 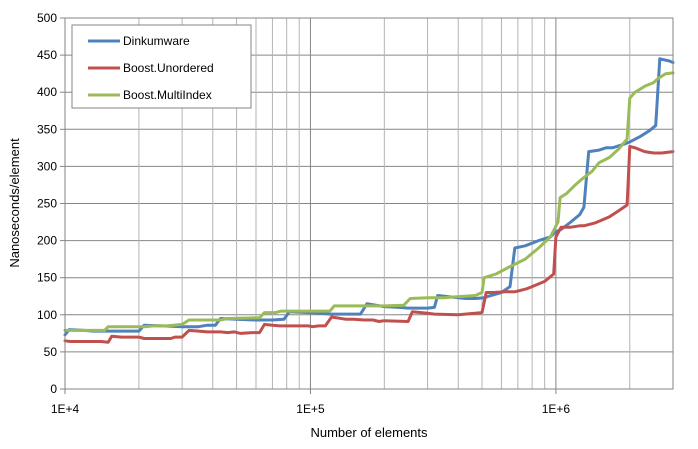 I want to click on x-axis-title: Number of elements, so click(x=369, y=432).